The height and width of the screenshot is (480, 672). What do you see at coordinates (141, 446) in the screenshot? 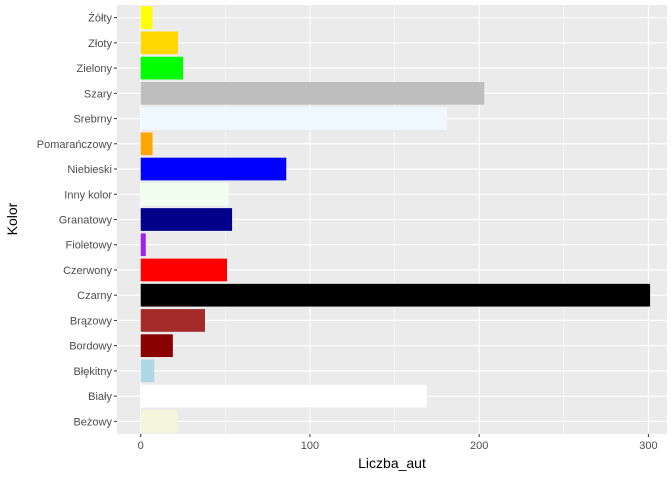
I see `x-tick-label: 0` at bounding box center [141, 446].